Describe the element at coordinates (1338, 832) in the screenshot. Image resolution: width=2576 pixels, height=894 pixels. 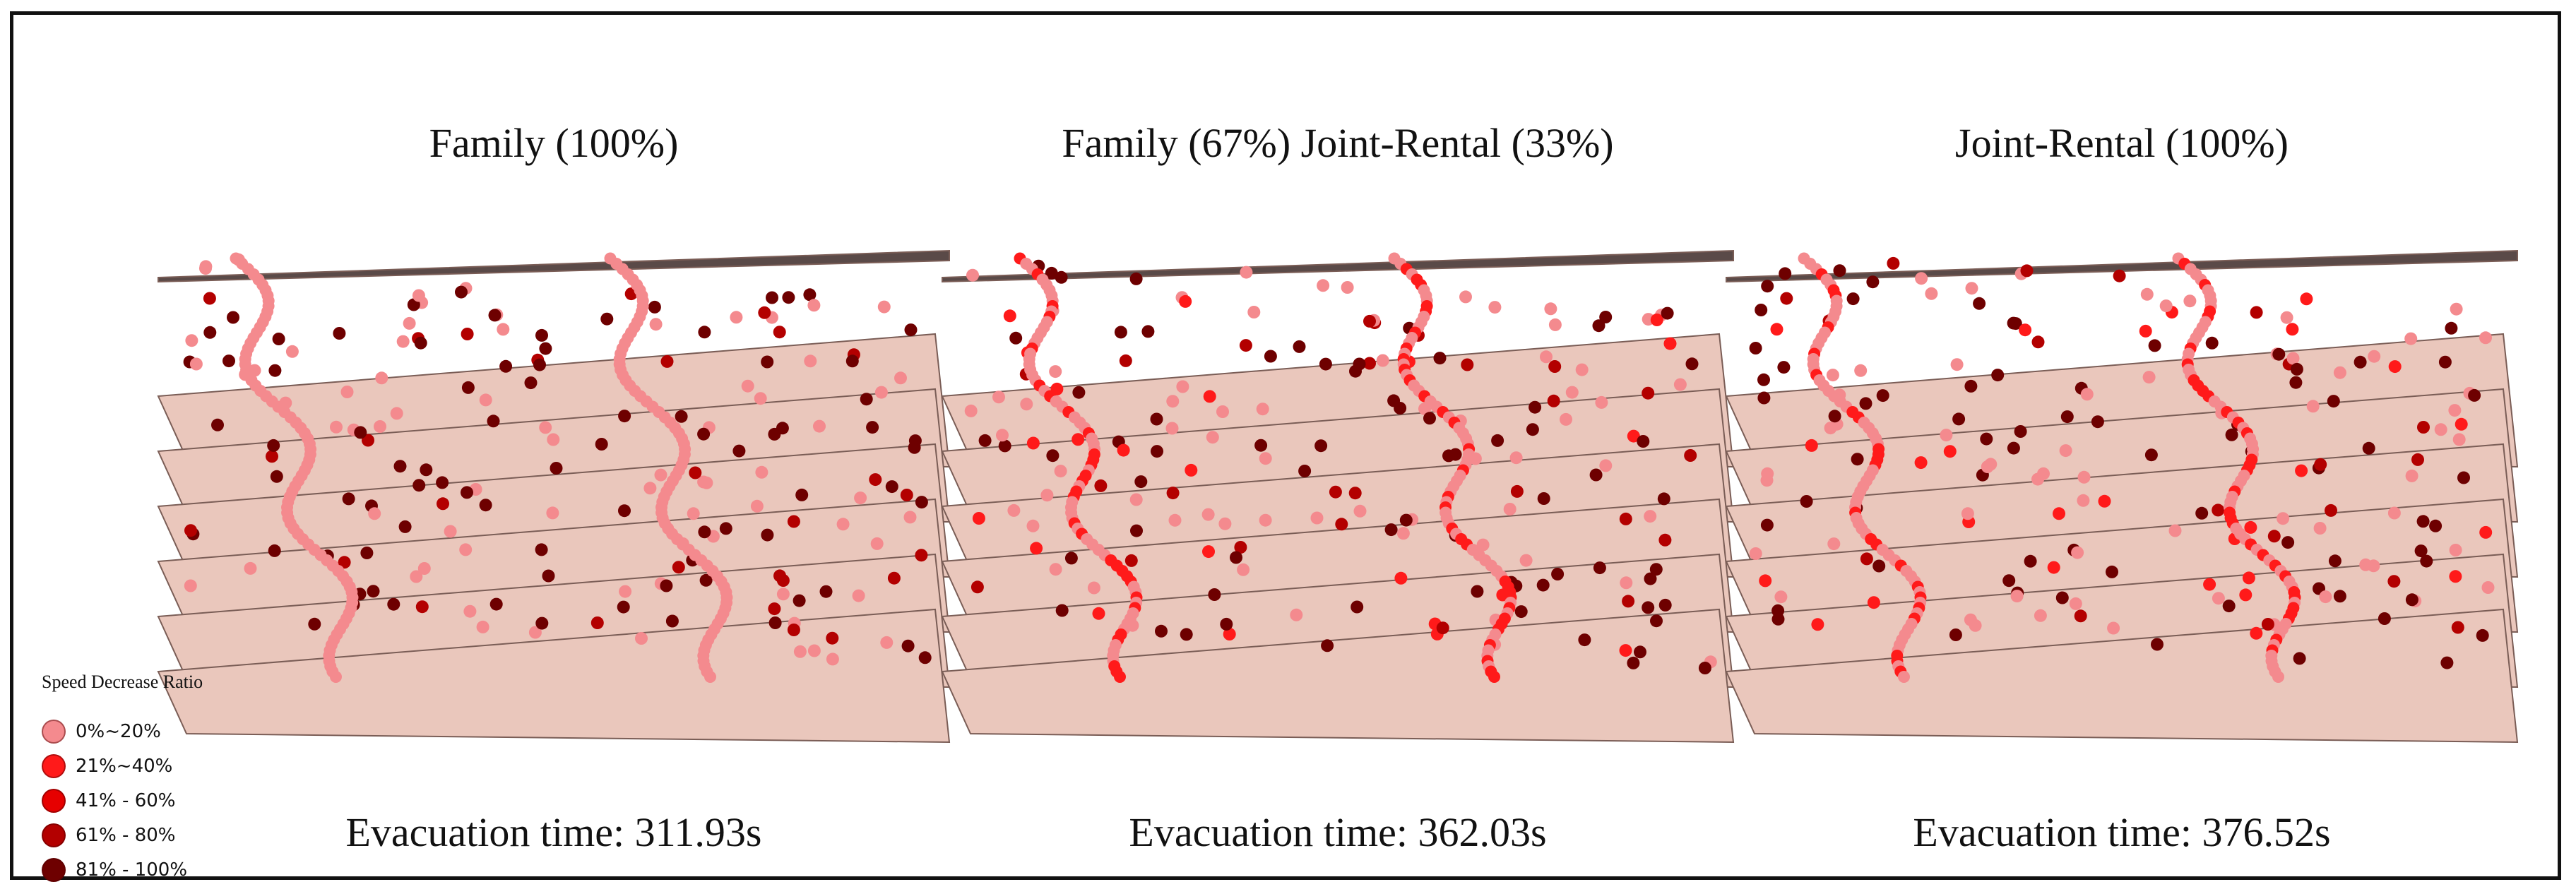
I see `evacuation-time-mixed: Evacuation time: 362.03s` at that location.